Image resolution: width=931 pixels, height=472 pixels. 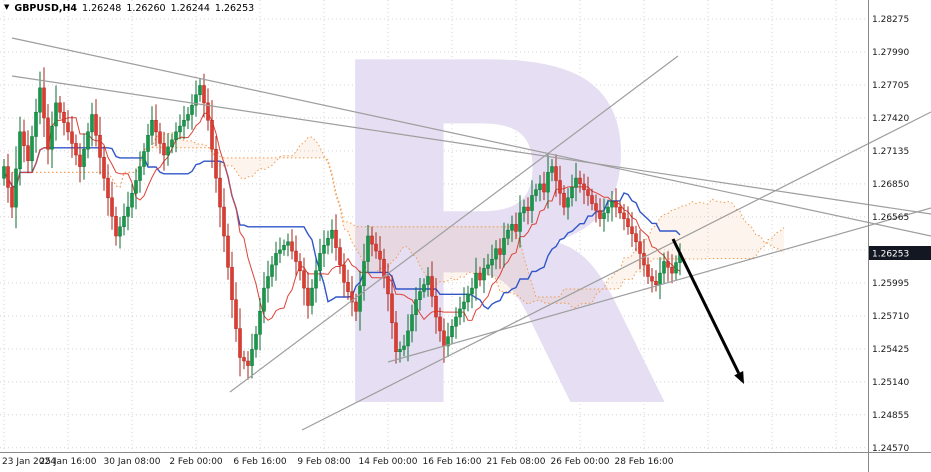 I want to click on current-price-label: 1.26253, so click(x=890, y=255).